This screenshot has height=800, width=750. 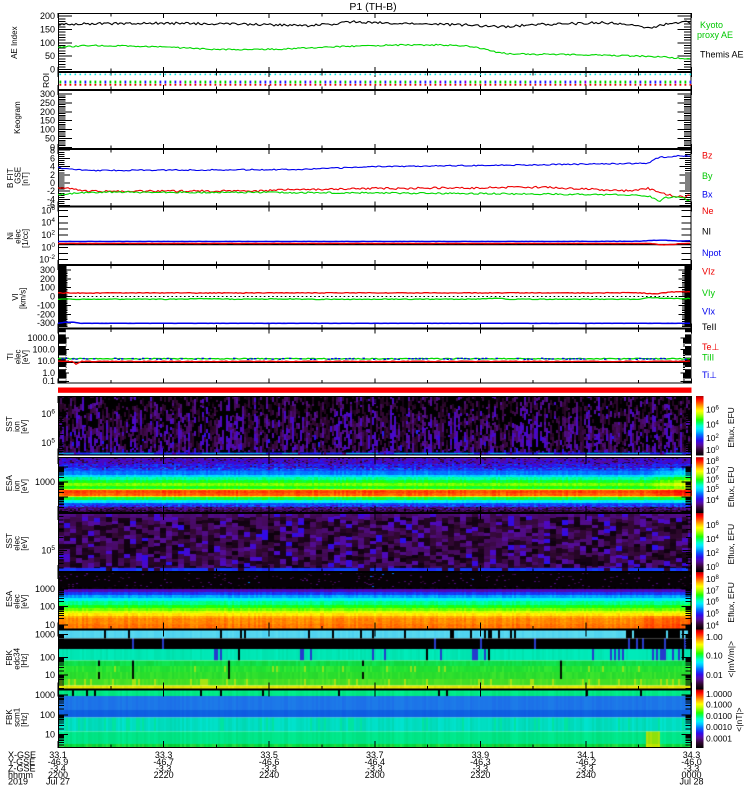 I want to click on svg-text: X-GSE, so click(x=22, y=755).